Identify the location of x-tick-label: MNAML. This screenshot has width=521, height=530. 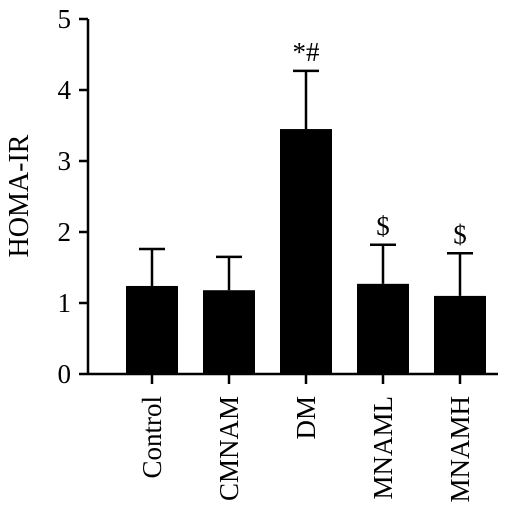
(383, 448).